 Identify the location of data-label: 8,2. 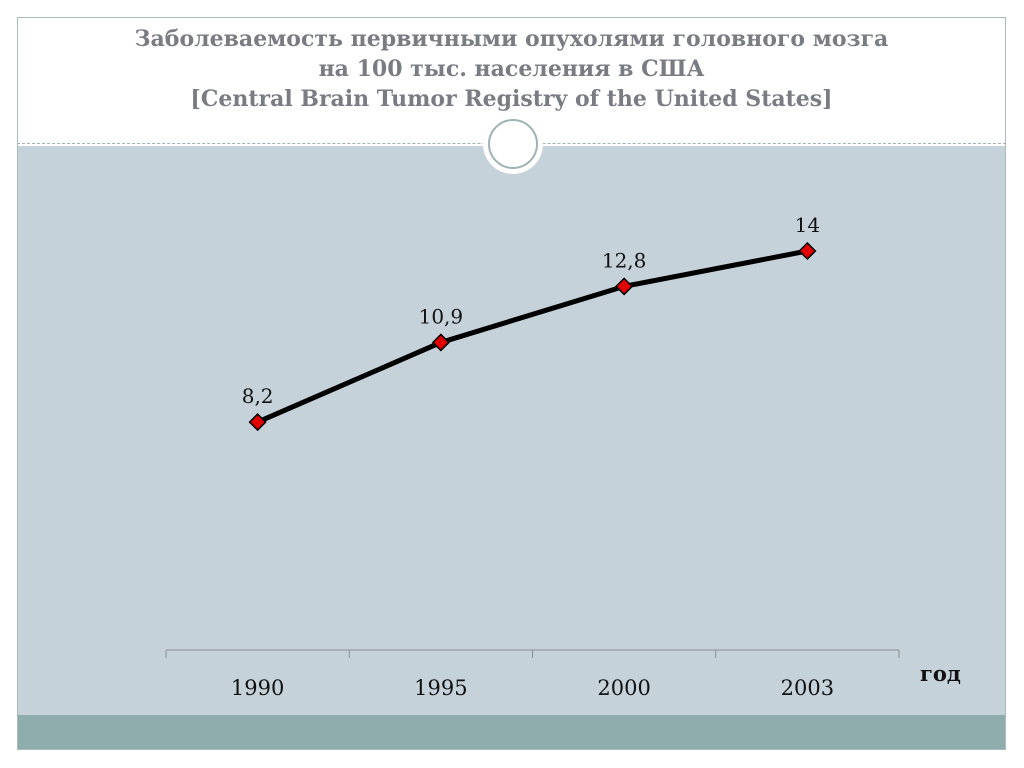
(258, 396).